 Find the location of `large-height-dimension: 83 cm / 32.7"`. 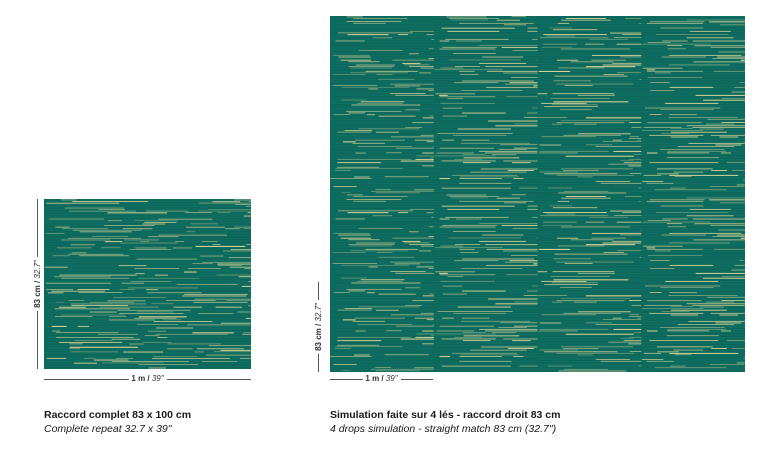

large-height-dimension: 83 cm / 32.7" is located at coordinates (319, 327).